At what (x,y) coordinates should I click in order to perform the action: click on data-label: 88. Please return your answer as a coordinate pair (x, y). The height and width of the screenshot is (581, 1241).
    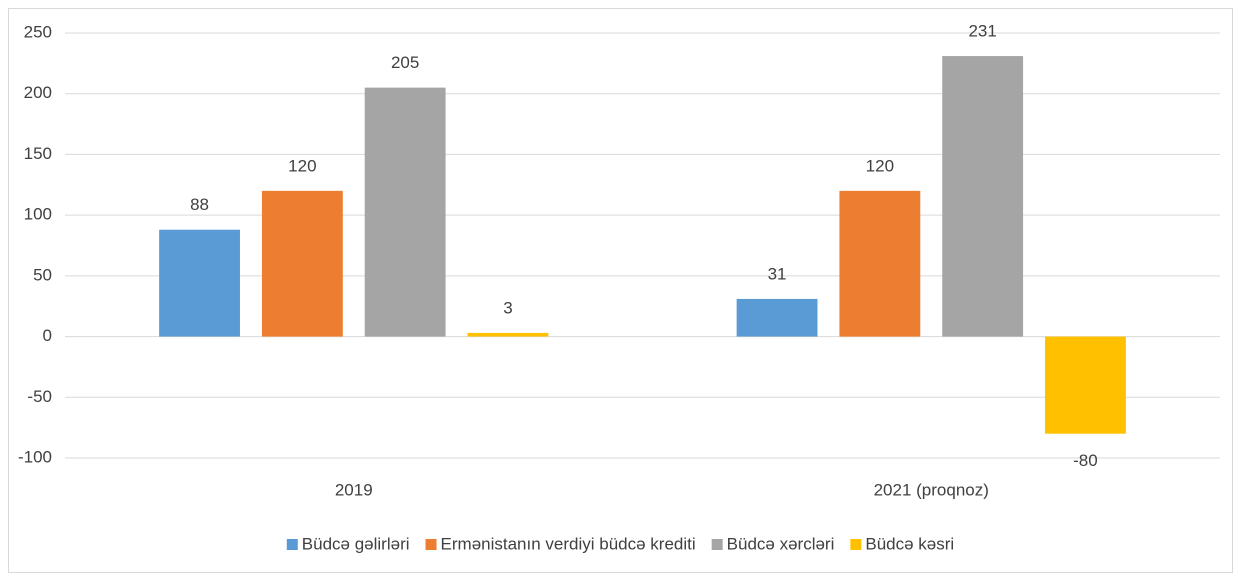
    Looking at the image, I should click on (199, 204).